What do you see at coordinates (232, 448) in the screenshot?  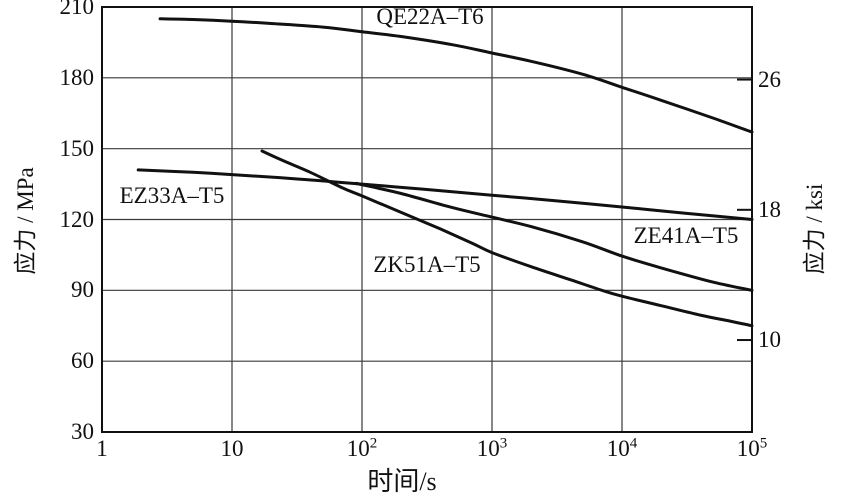 I see `x-tick-label: 10` at bounding box center [232, 448].